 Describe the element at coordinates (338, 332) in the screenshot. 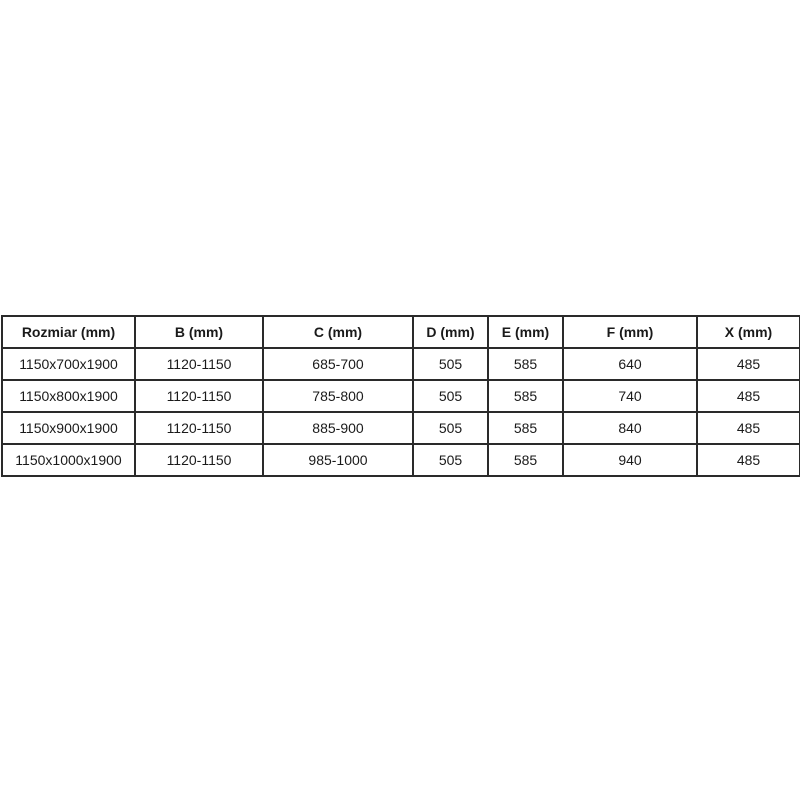

I see `column-header: C (mm)` at that location.